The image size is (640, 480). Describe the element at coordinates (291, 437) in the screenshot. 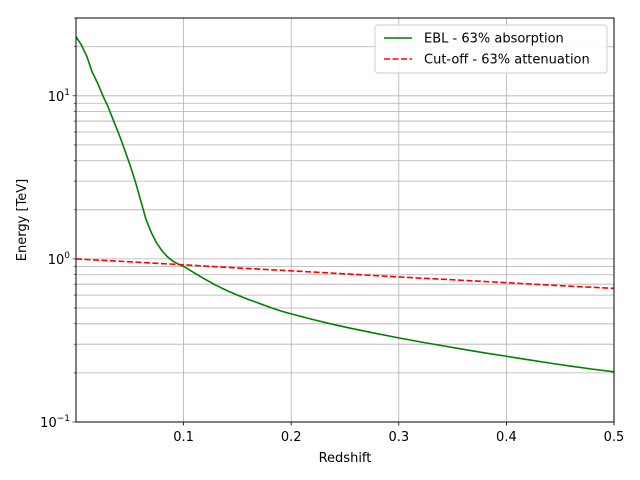

I see `x-tick-label: 0.2` at that location.